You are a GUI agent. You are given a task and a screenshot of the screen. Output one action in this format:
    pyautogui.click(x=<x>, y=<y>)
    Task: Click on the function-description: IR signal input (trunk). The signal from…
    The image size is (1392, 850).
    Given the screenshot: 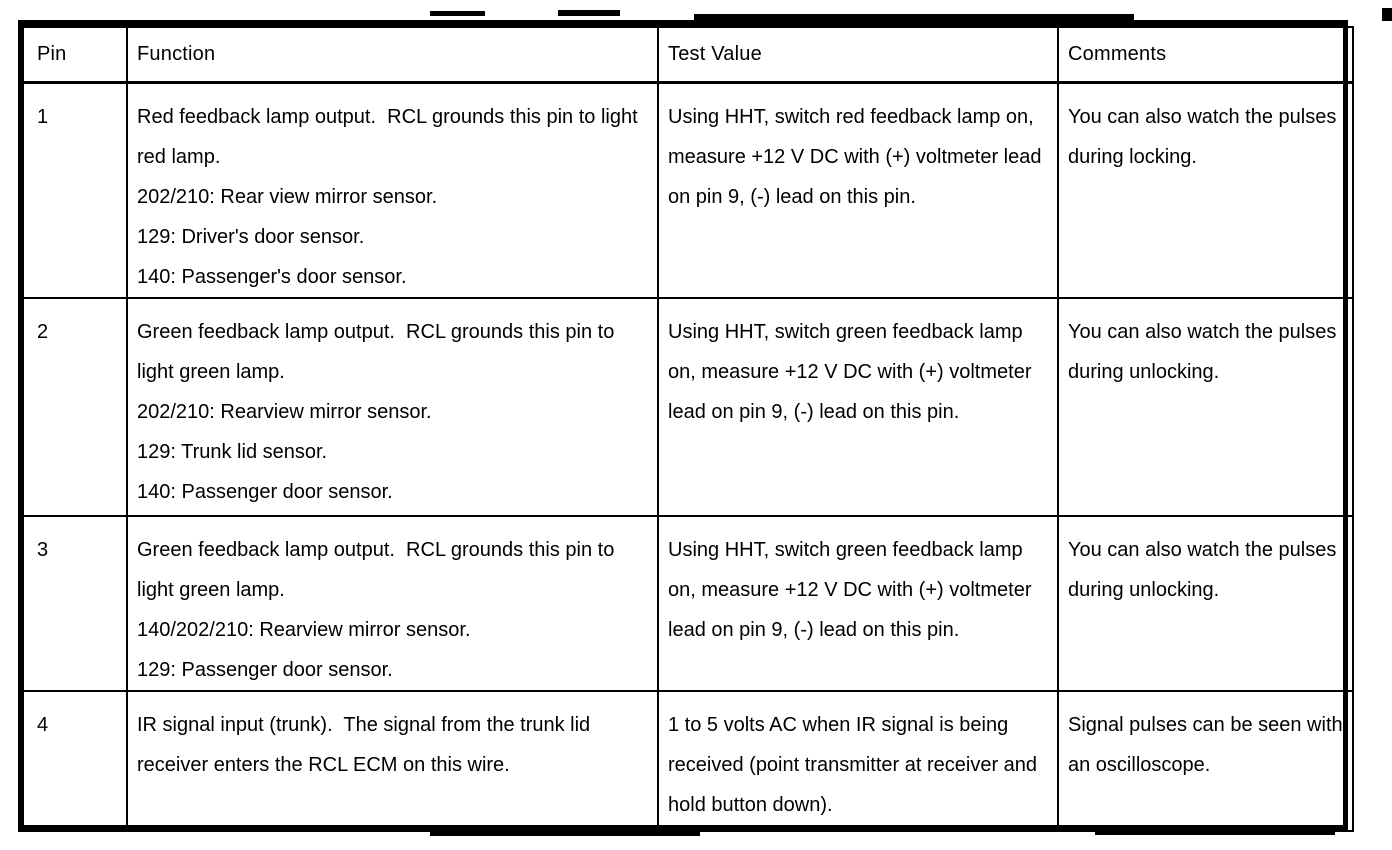 What is the action you would take?
    pyautogui.click(x=366, y=744)
    